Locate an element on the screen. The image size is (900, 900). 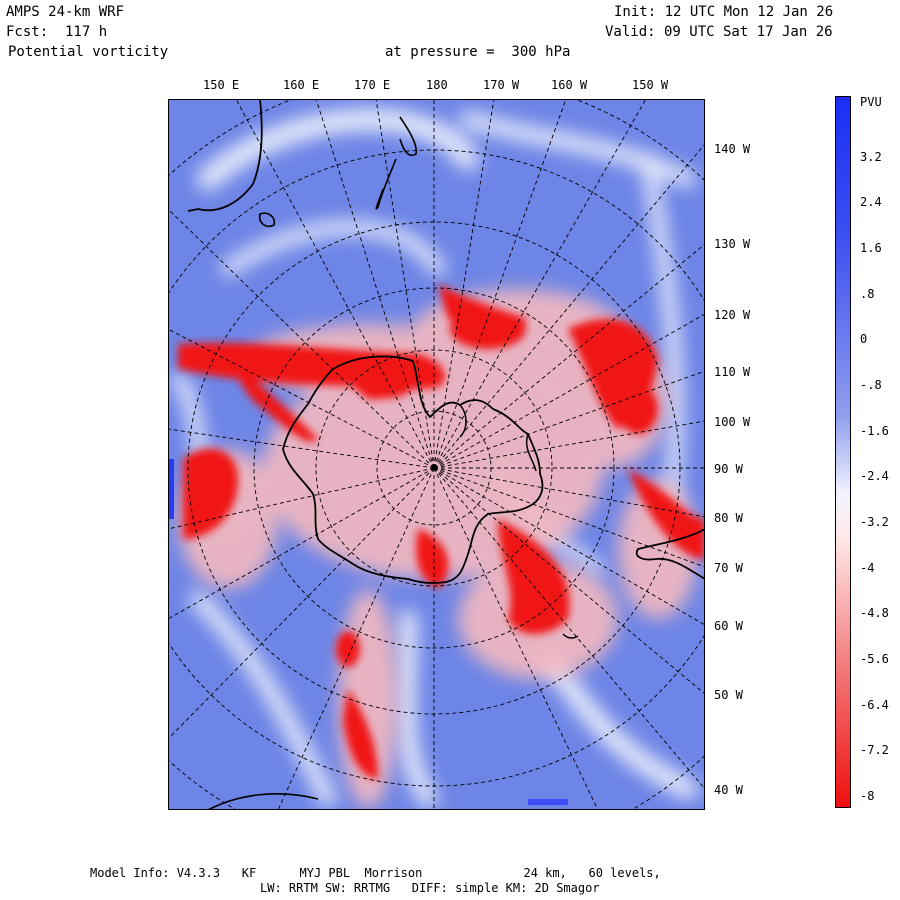
lon-label-top: 170 W is located at coordinates (501, 85).